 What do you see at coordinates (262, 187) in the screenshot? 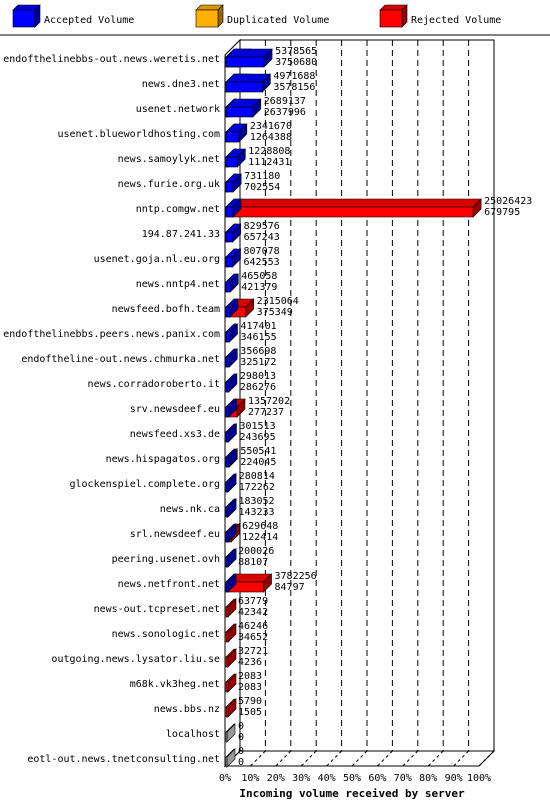
I see `value-accepted: 702554` at bounding box center [262, 187].